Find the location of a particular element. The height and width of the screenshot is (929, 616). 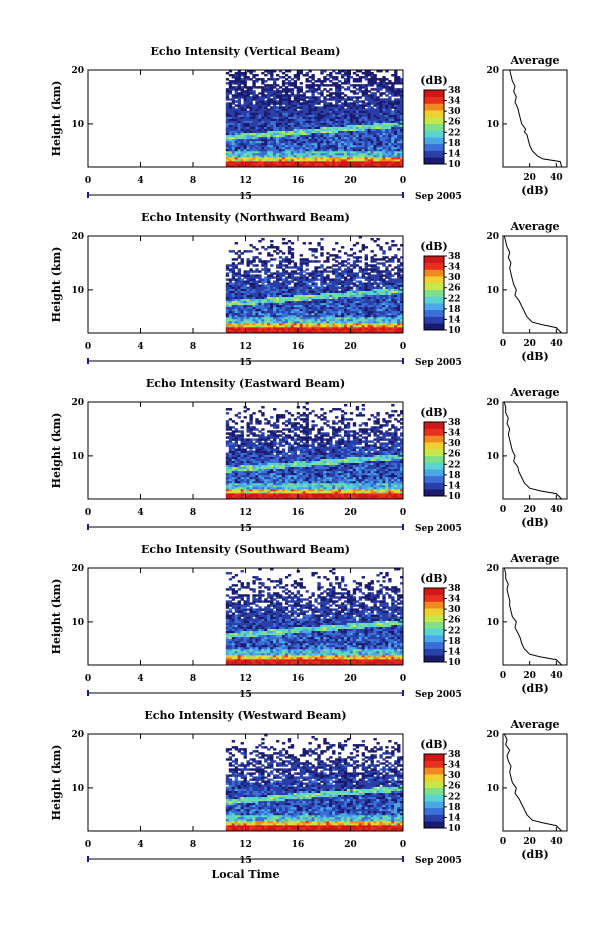

colorbar-tick-label: 10 is located at coordinates (454, 331).